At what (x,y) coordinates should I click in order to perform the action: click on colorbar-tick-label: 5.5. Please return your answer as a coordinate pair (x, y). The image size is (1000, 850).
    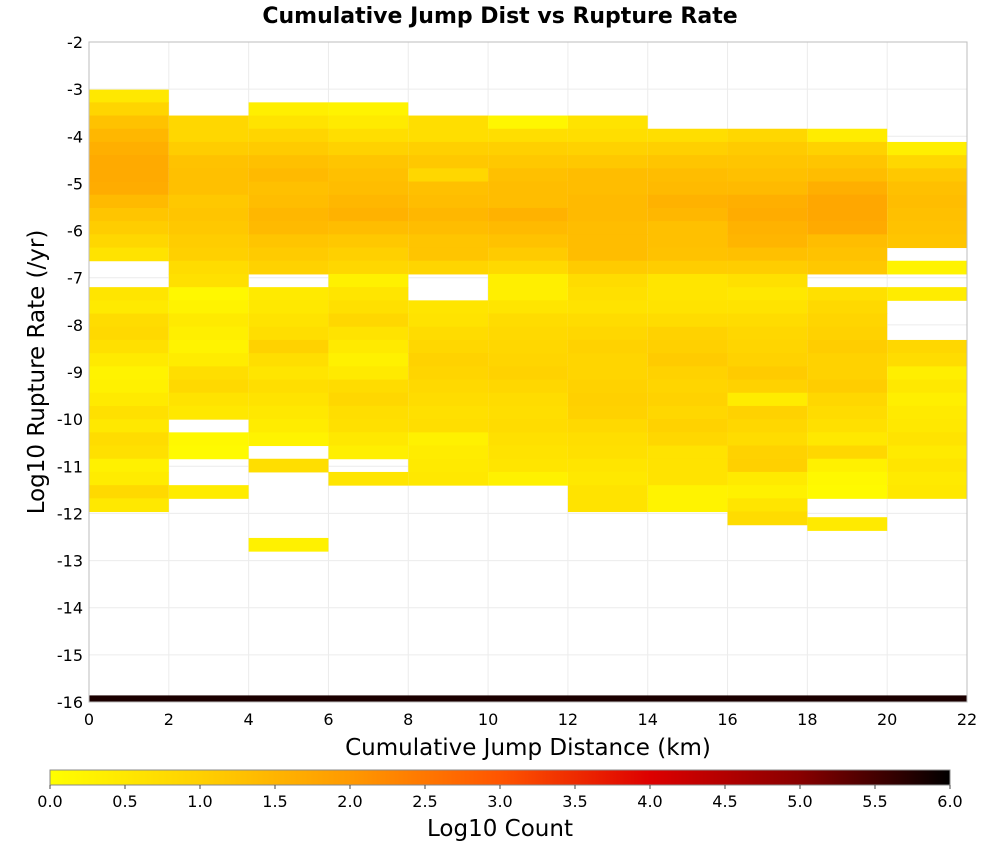
    Looking at the image, I should click on (874, 801).